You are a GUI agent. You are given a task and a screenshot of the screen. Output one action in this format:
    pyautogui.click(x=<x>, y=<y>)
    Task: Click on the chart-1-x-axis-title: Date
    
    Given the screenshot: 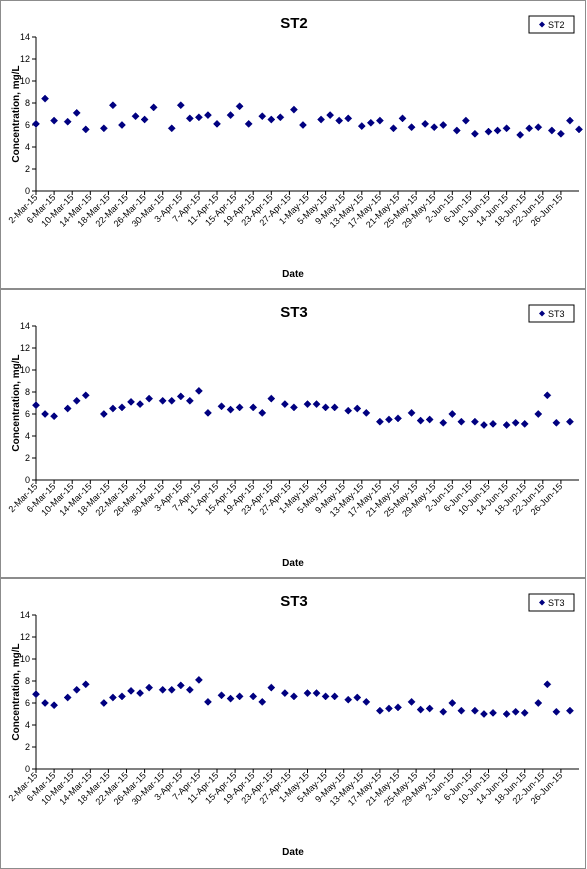 What is the action you would take?
    pyautogui.click(x=293, y=563)
    